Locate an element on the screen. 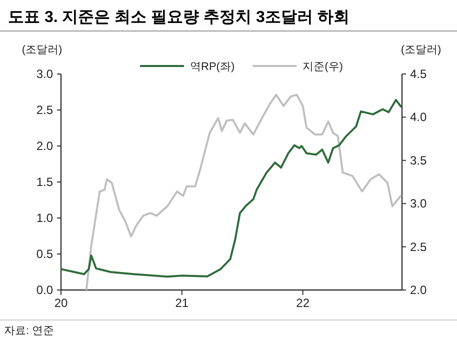 Image resolution: width=457 pixels, height=344 pixels. chart-title: 도표 3. 지준은 최소 필요량 추정치 3조달러 하회 is located at coordinates (179, 17).